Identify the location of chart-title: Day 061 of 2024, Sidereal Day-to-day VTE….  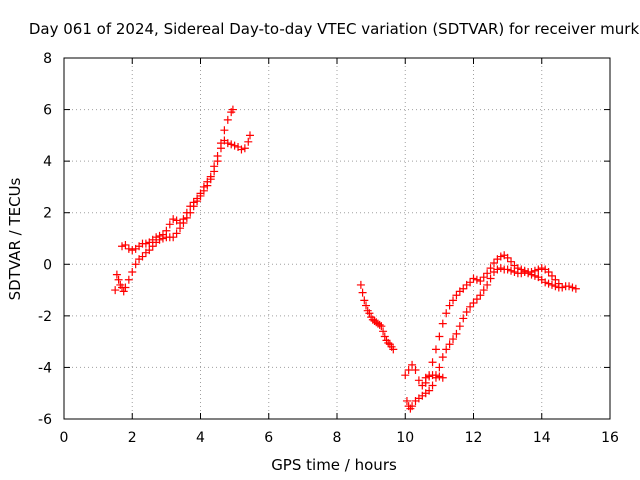
(334, 29).